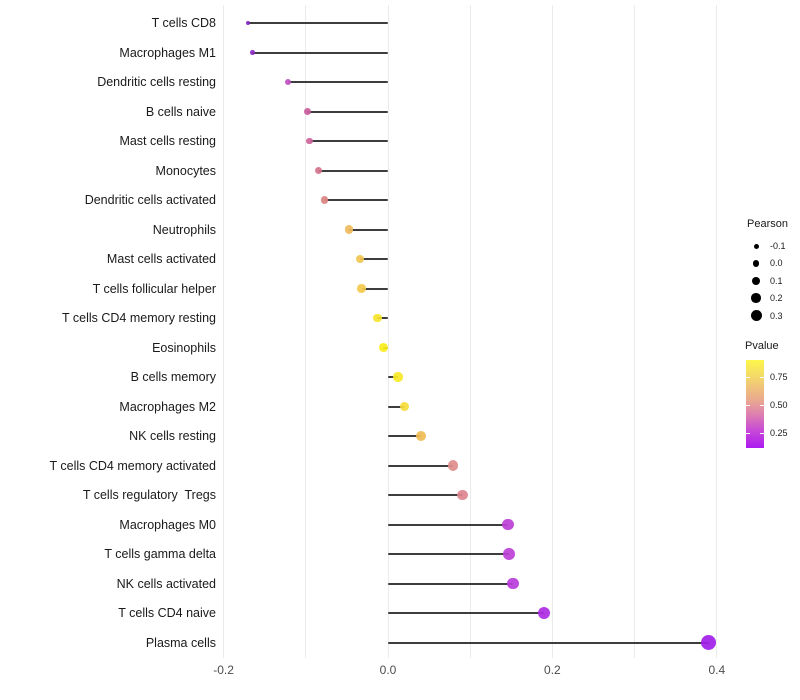 The image size is (800, 700). I want to click on legend-pearson-label: 0.0, so click(776, 263).